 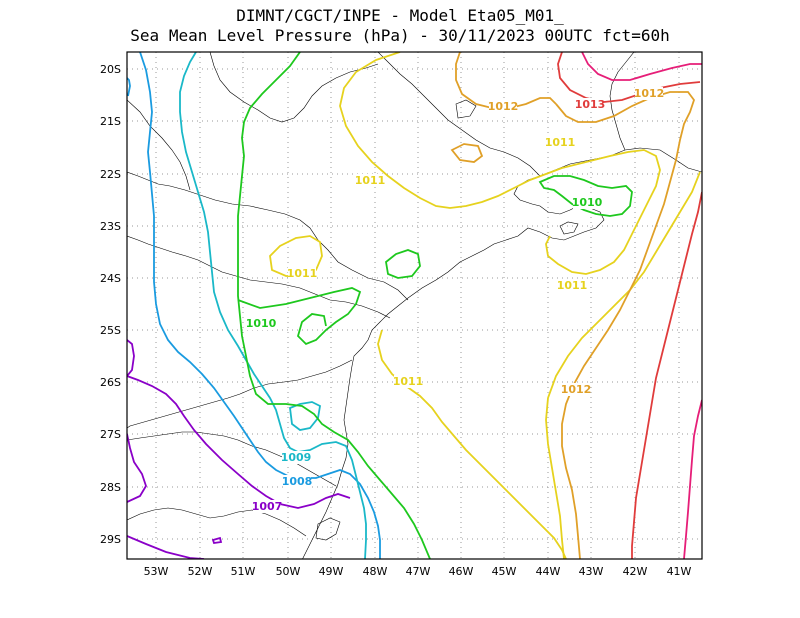 I want to click on isobar-1011-far-east, so click(x=623, y=365).